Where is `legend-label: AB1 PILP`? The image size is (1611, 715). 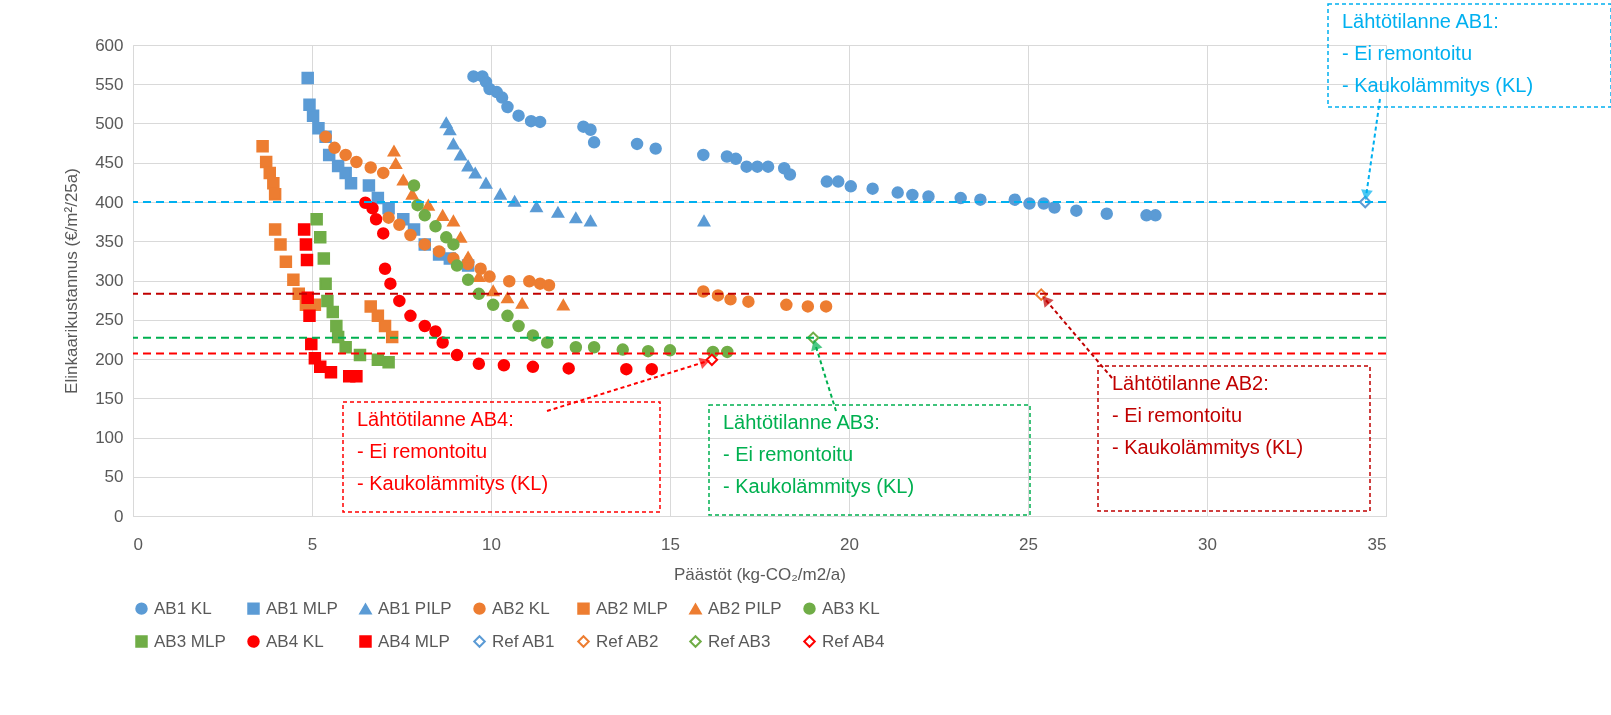
legend-label: AB1 PILP is located at coordinates (415, 608).